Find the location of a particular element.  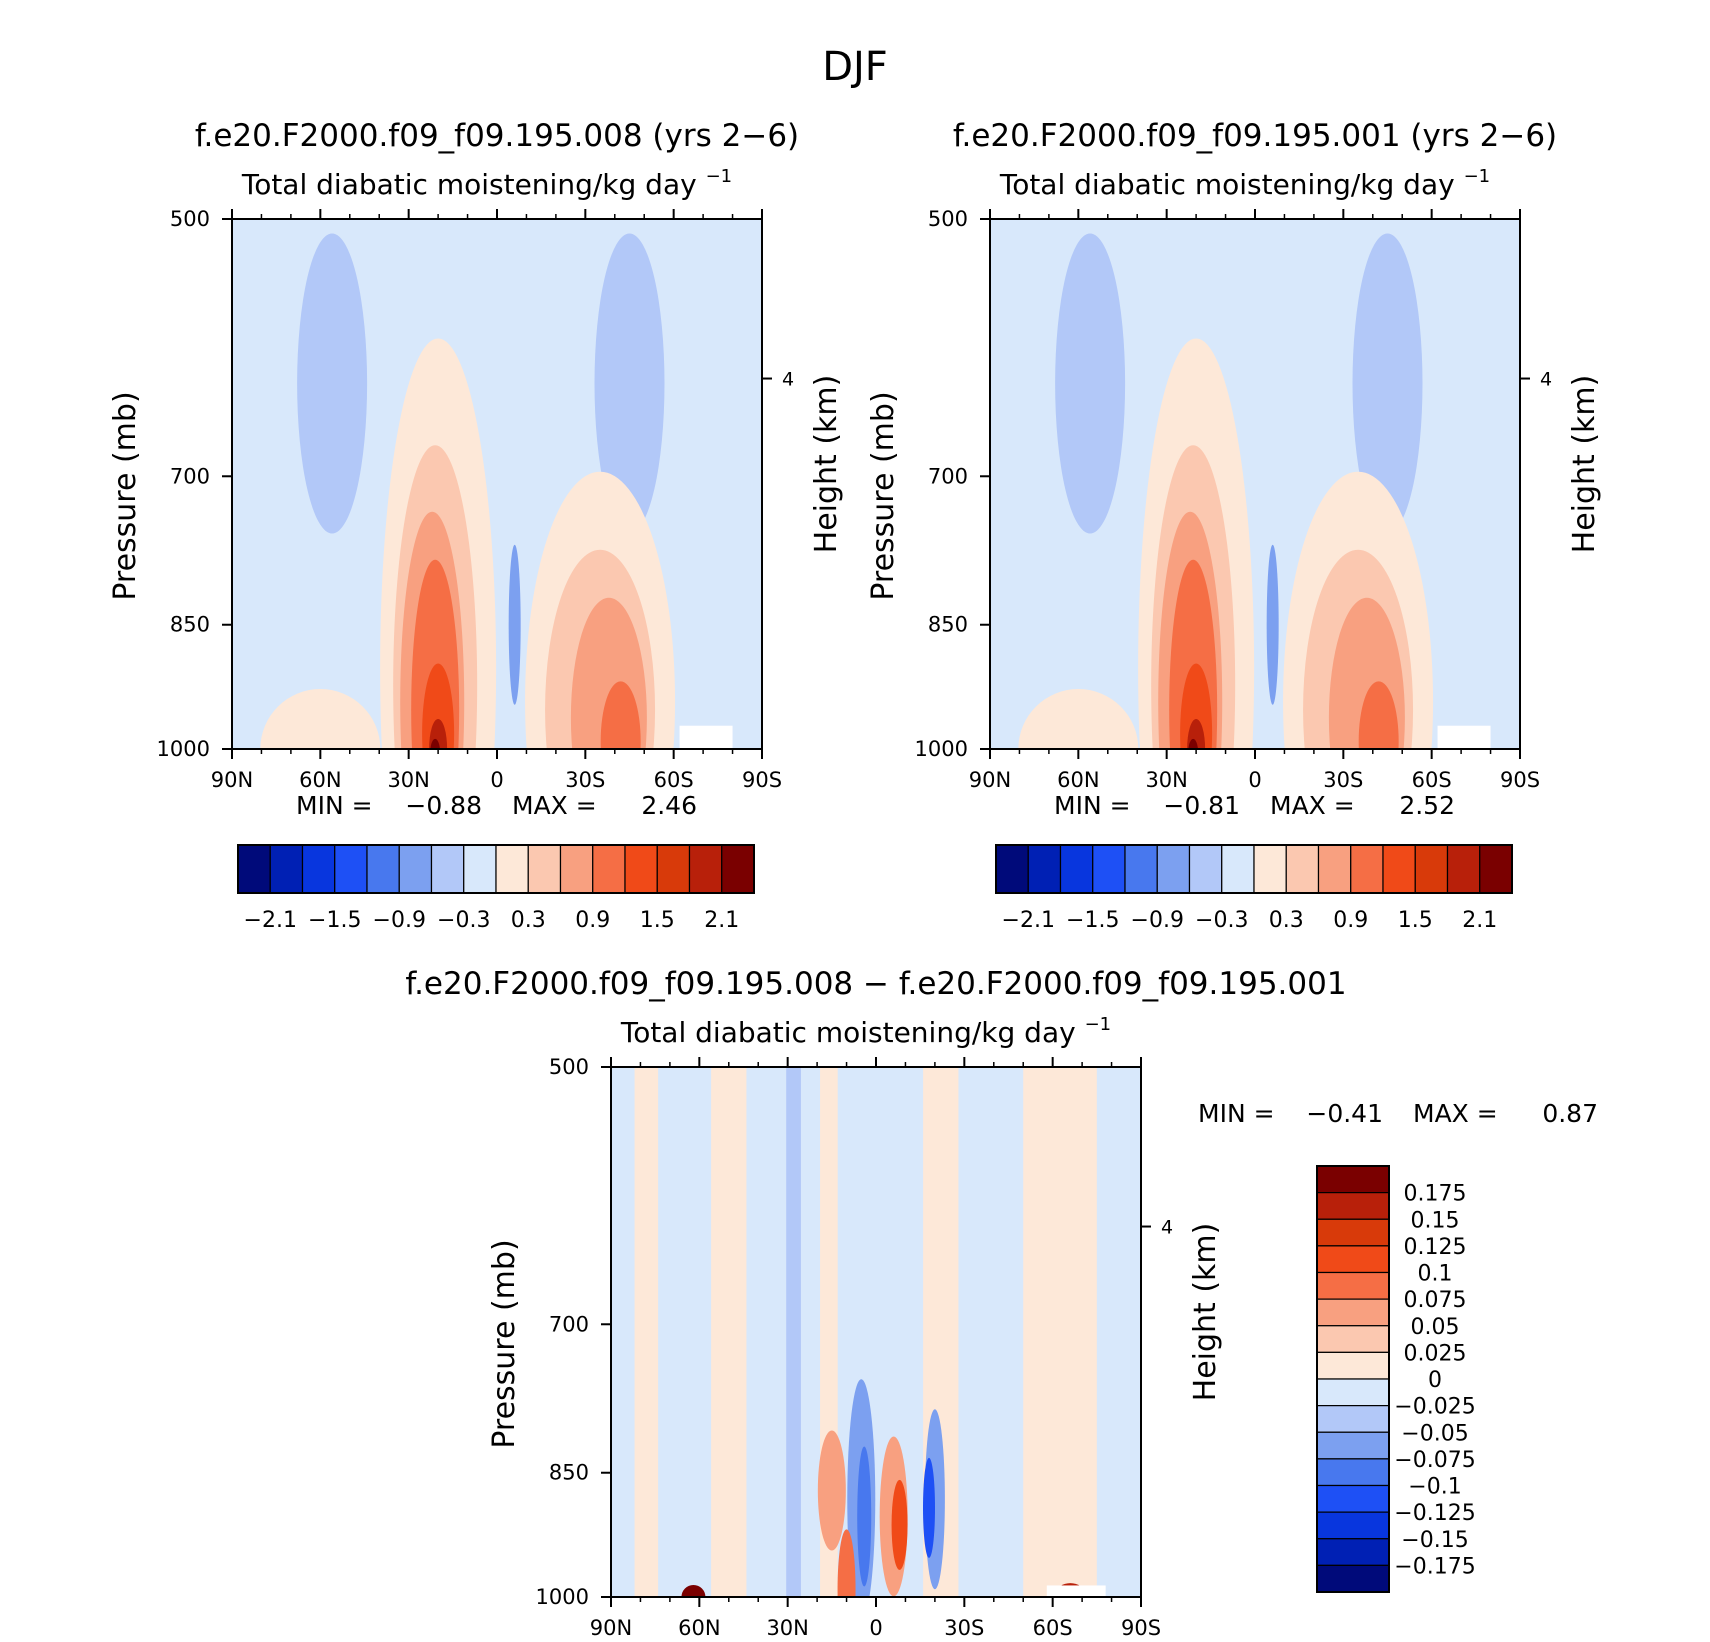

colorbar-label: 0.9 is located at coordinates (1350, 920).